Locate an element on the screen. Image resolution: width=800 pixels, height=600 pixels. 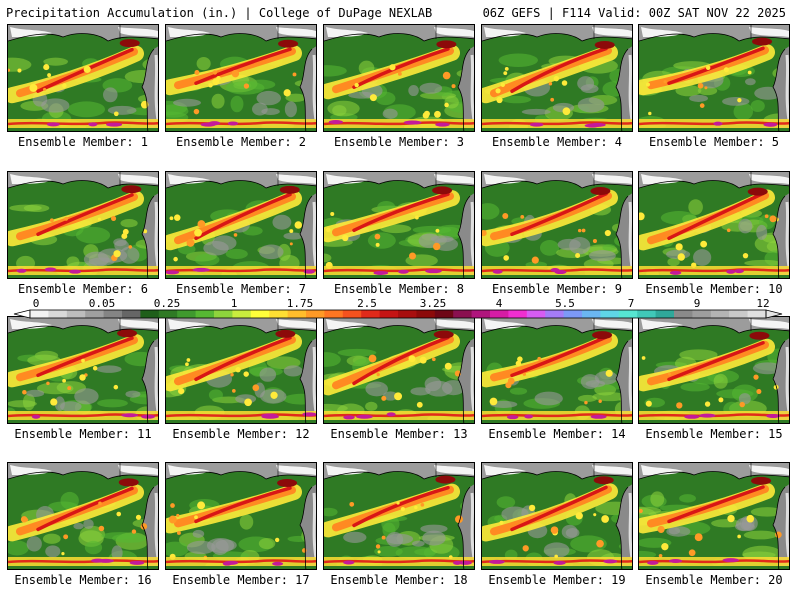
ensemble-member-label: Ensemble Member: 4 is located at coordinates (557, 142).